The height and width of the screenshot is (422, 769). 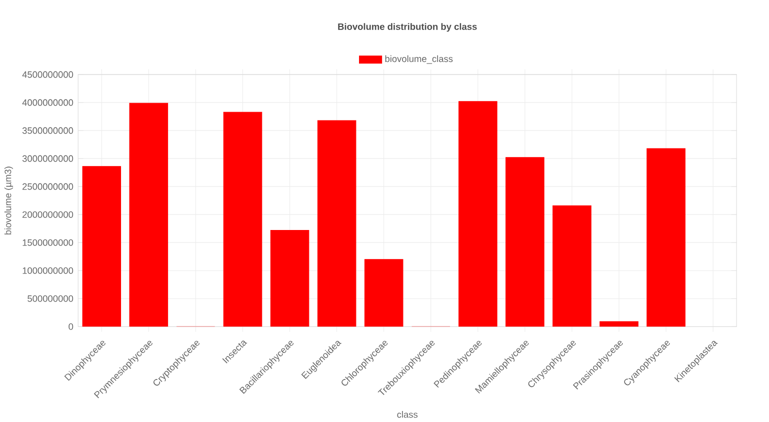 I want to click on y-tick-label: 1500000000, so click(x=48, y=242).